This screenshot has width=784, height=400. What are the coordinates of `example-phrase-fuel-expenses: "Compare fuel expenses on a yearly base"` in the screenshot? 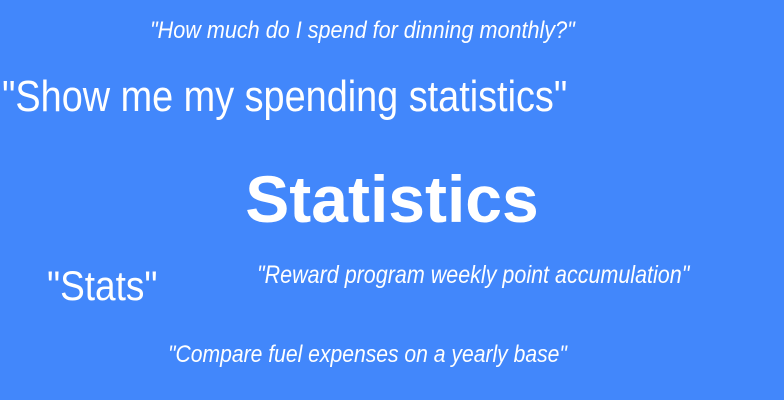 It's located at (367, 354).